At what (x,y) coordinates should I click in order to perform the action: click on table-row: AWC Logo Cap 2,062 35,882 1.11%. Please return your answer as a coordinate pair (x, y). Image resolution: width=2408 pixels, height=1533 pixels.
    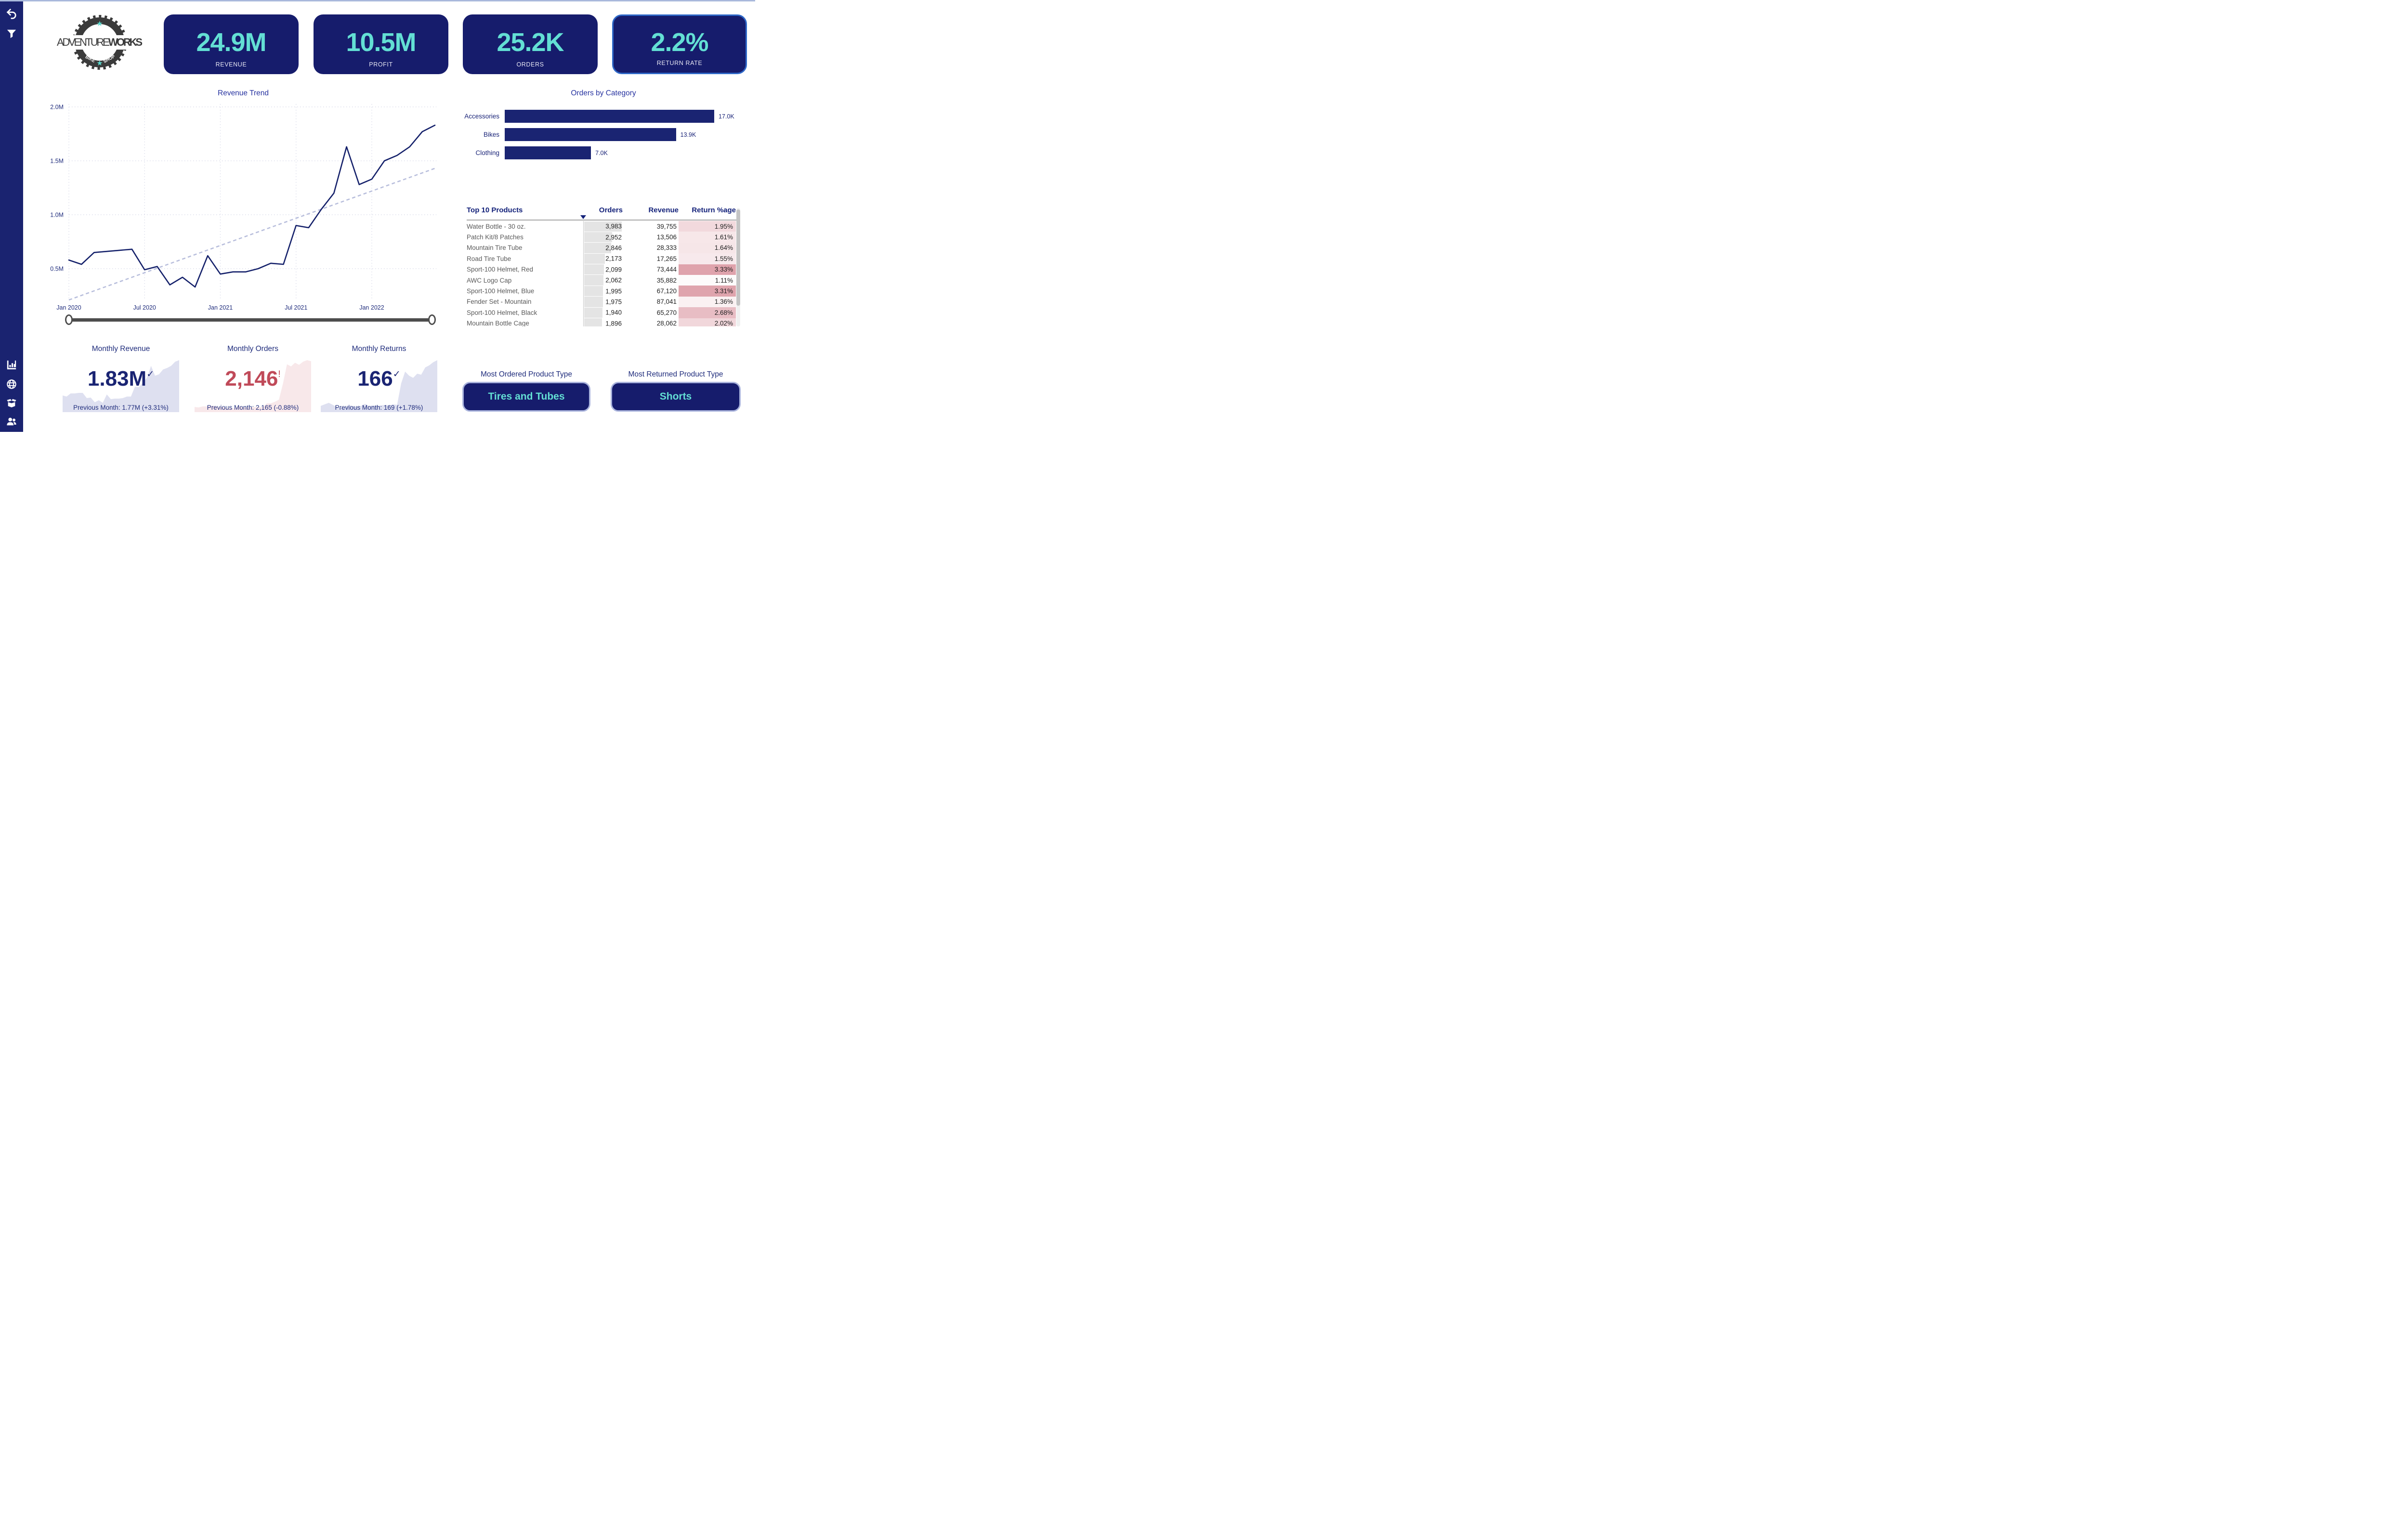
    Looking at the image, I should click on (601, 280).